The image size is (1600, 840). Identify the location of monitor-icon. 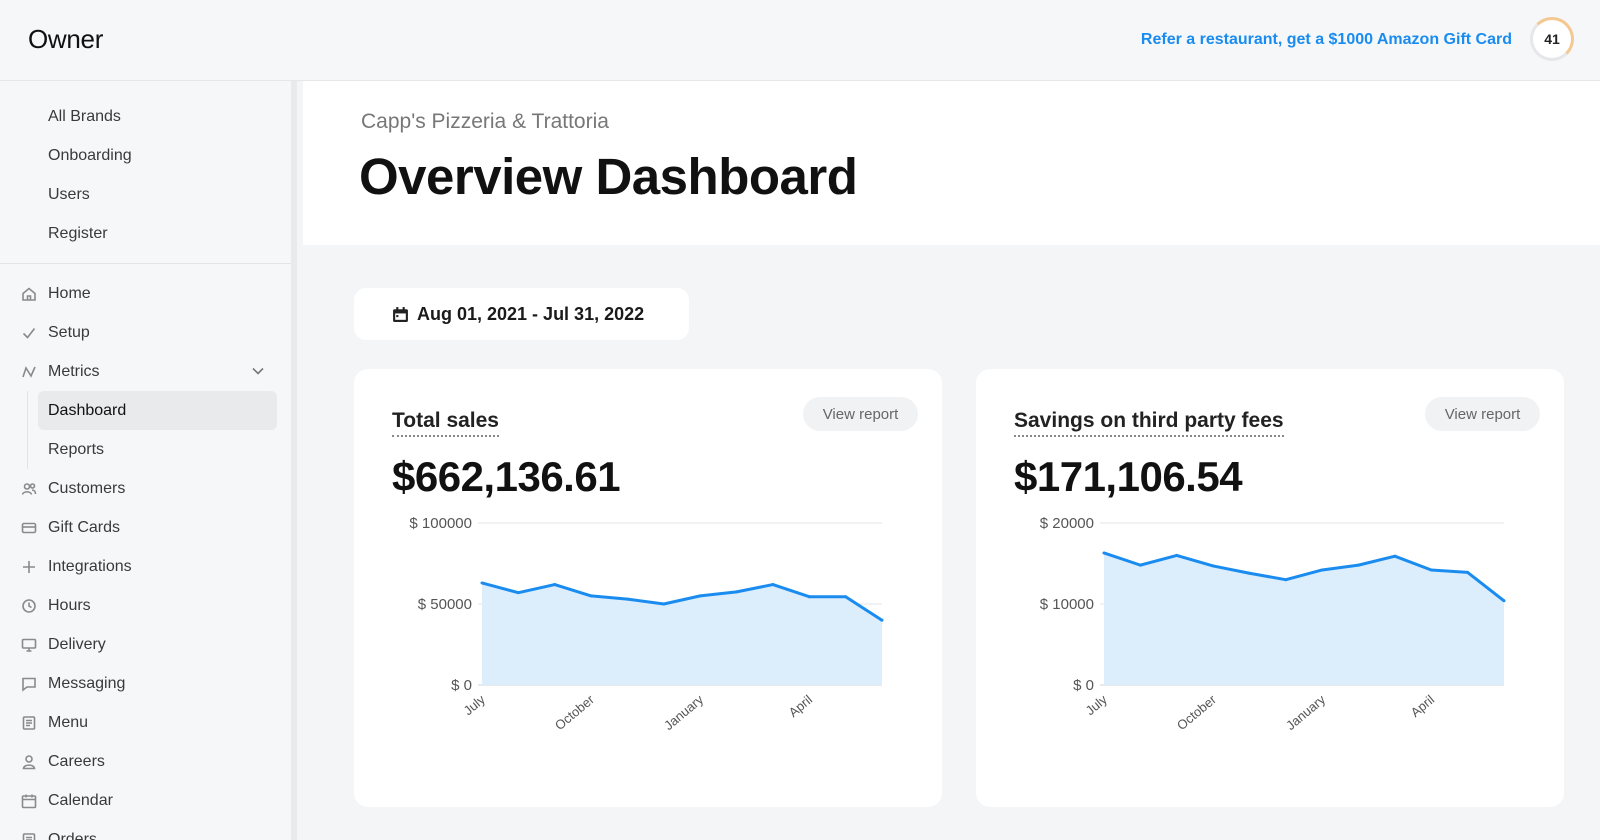
(29, 645).